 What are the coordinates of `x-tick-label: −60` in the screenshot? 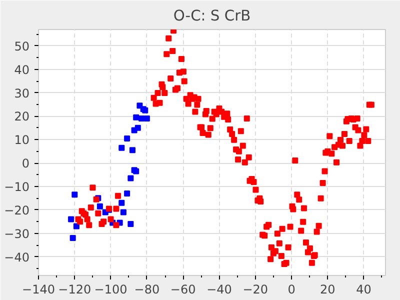 It's located at (183, 289).